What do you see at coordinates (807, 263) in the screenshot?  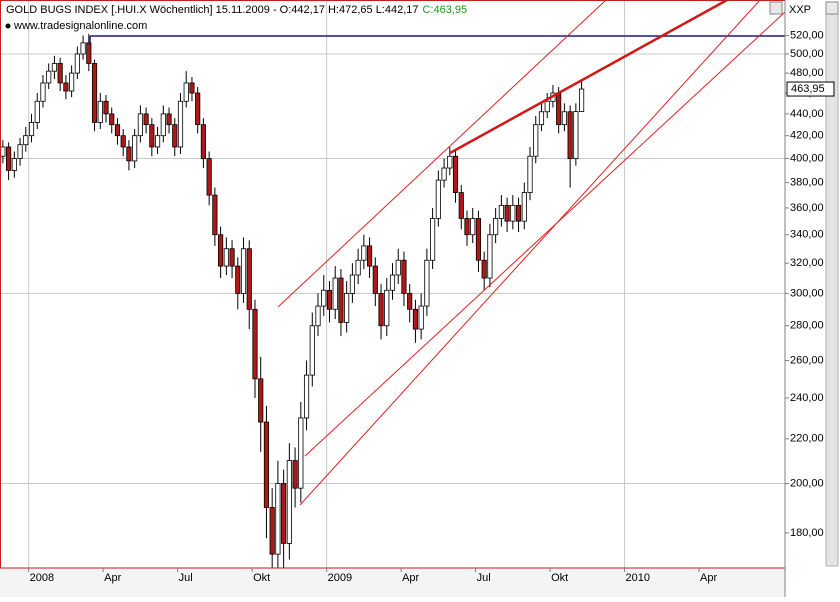 I see `y-tick-label: 320,00` at bounding box center [807, 263].